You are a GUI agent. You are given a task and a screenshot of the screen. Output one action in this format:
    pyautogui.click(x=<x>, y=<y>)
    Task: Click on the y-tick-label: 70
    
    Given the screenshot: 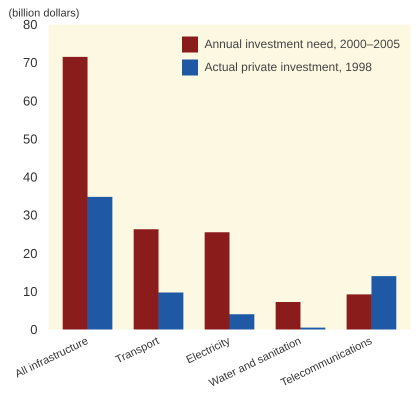 What is the action you would take?
    pyautogui.click(x=30, y=62)
    